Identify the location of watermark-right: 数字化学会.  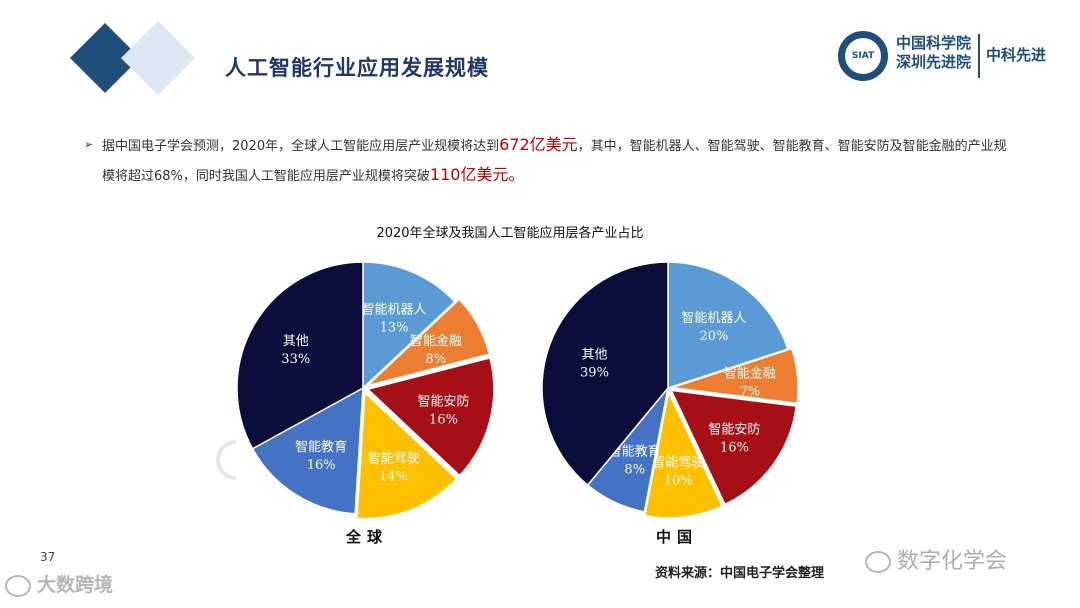
(936, 559).